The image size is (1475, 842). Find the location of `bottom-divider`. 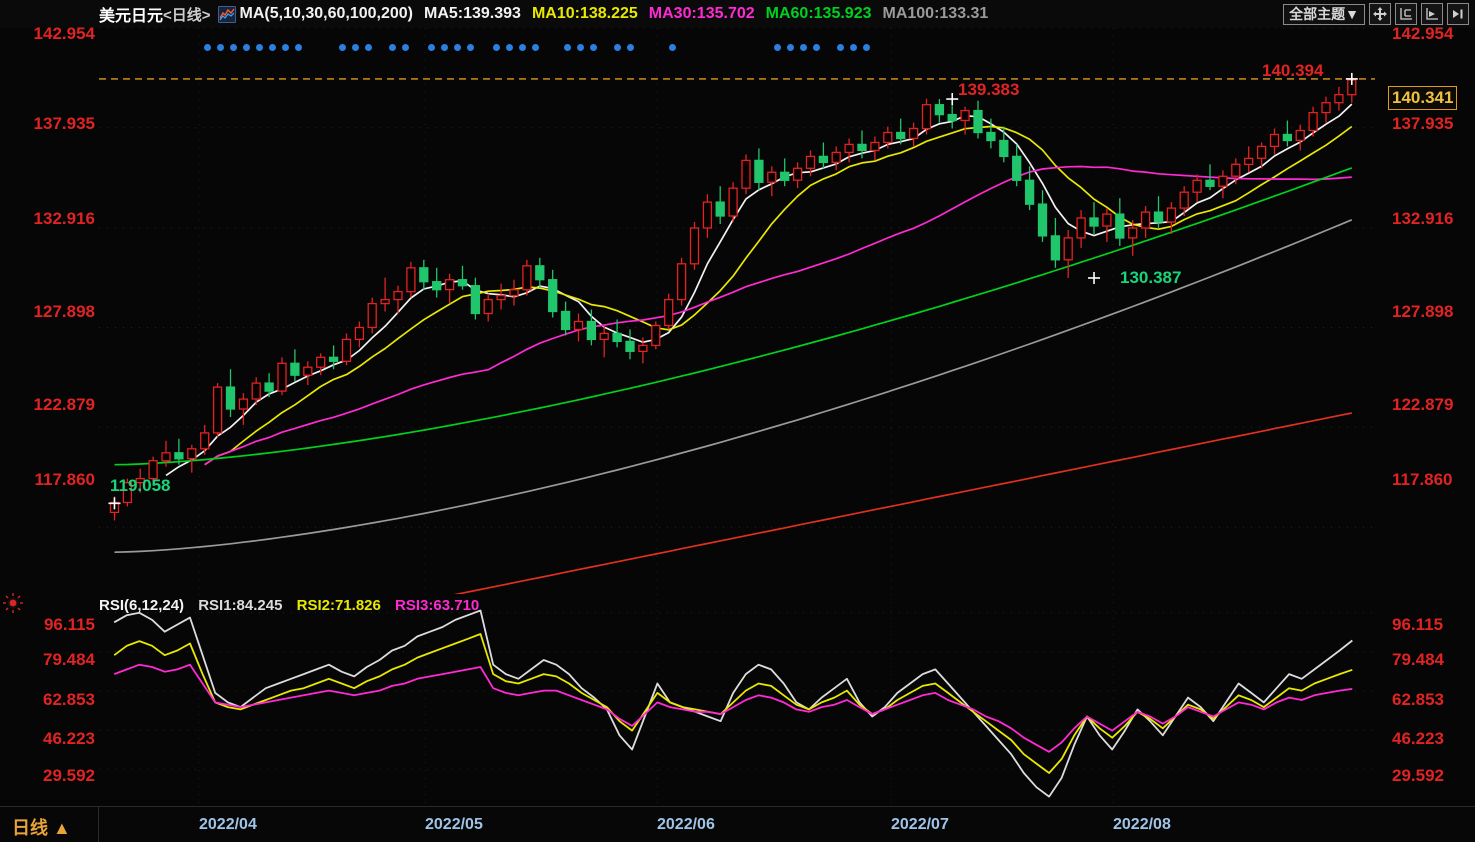

bottom-divider is located at coordinates (737, 806).